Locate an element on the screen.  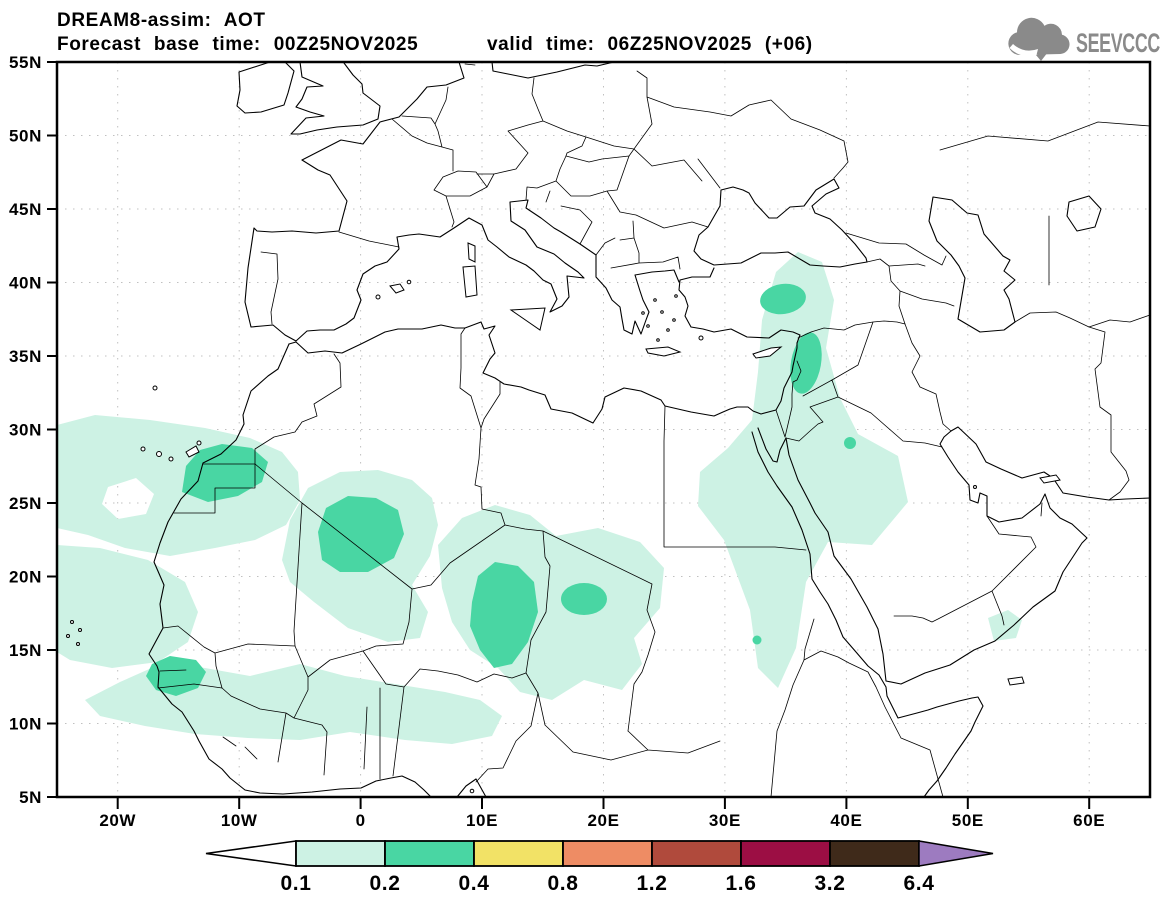
cloud-arrowhead-icon is located at coordinates (1042, 56).